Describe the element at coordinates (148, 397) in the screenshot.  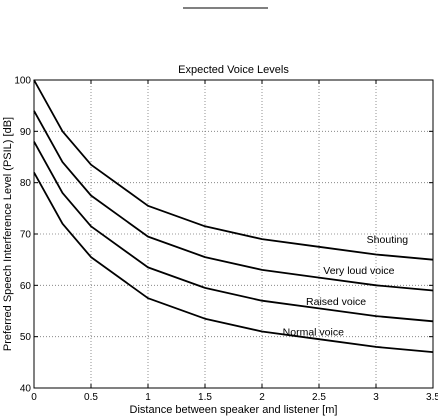
I see `x-tick-label: 1` at that location.